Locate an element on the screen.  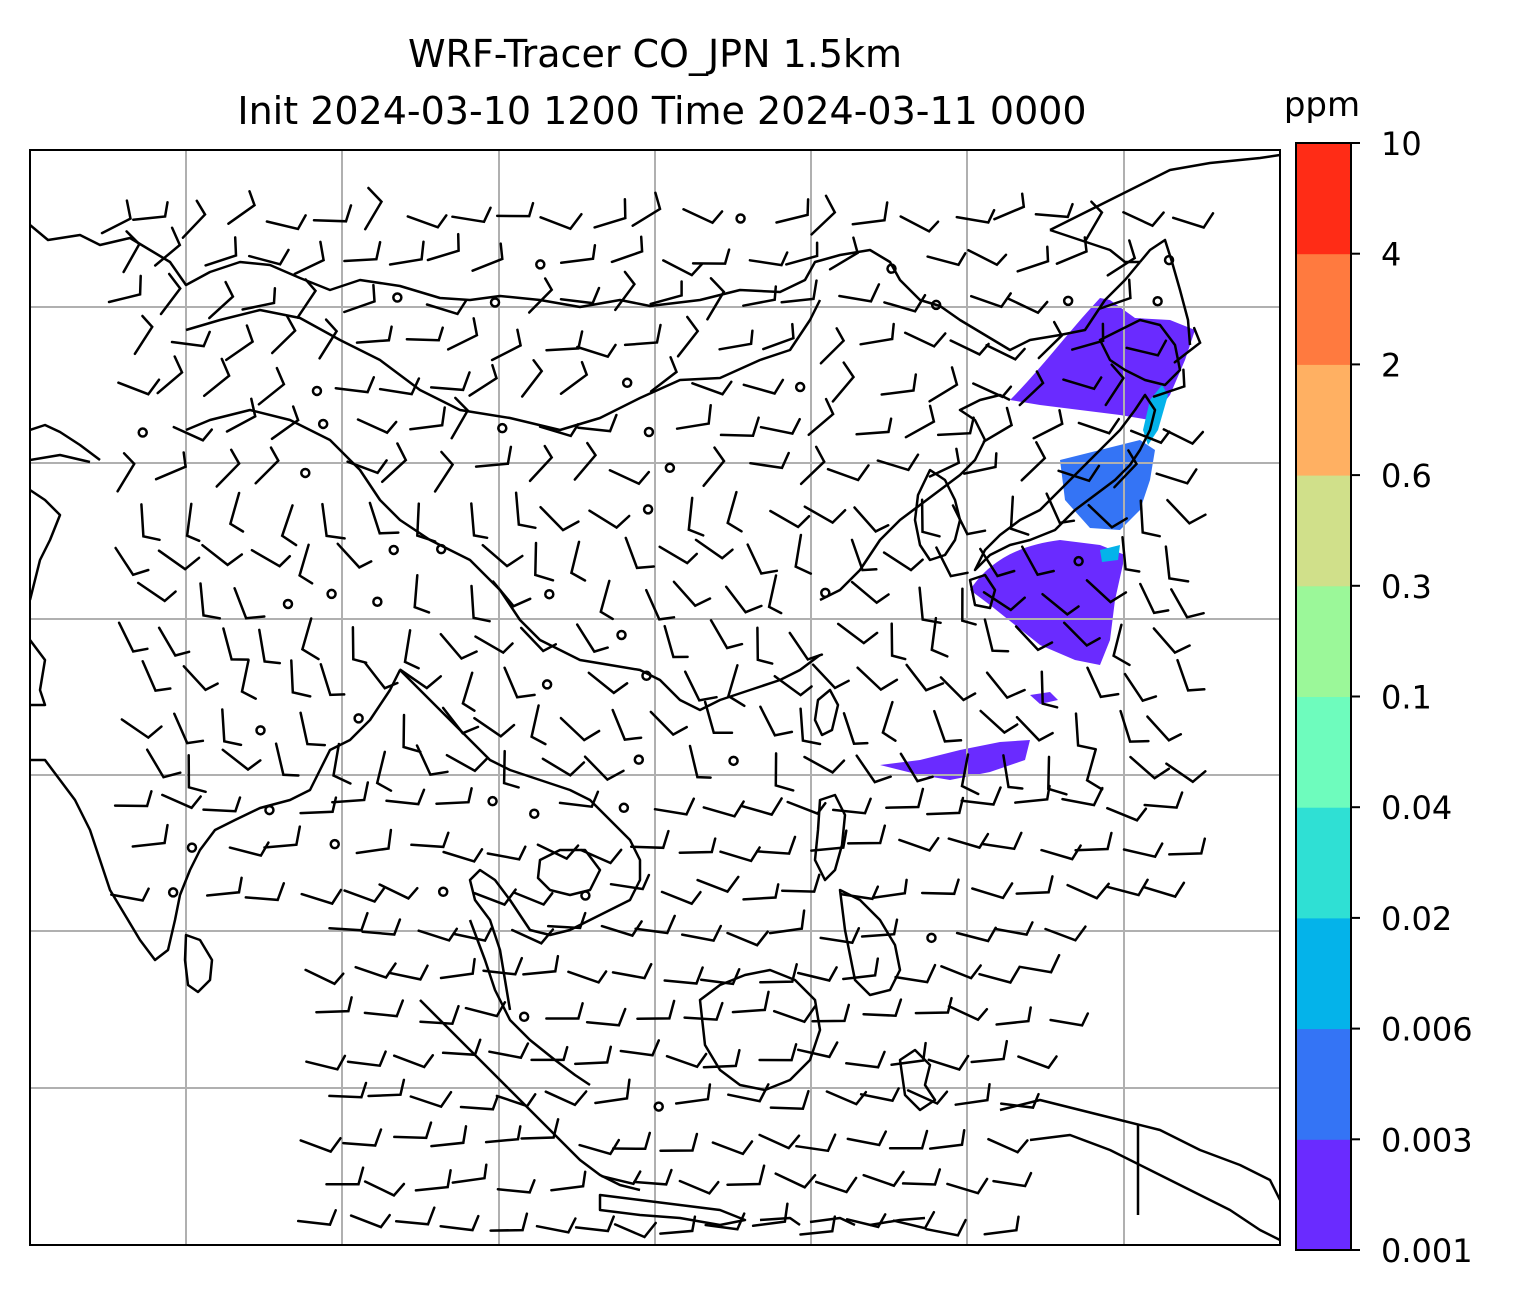
plot-title-line1: WRF-Tracer CO_JPN 1.5km is located at coordinates (655, 54).